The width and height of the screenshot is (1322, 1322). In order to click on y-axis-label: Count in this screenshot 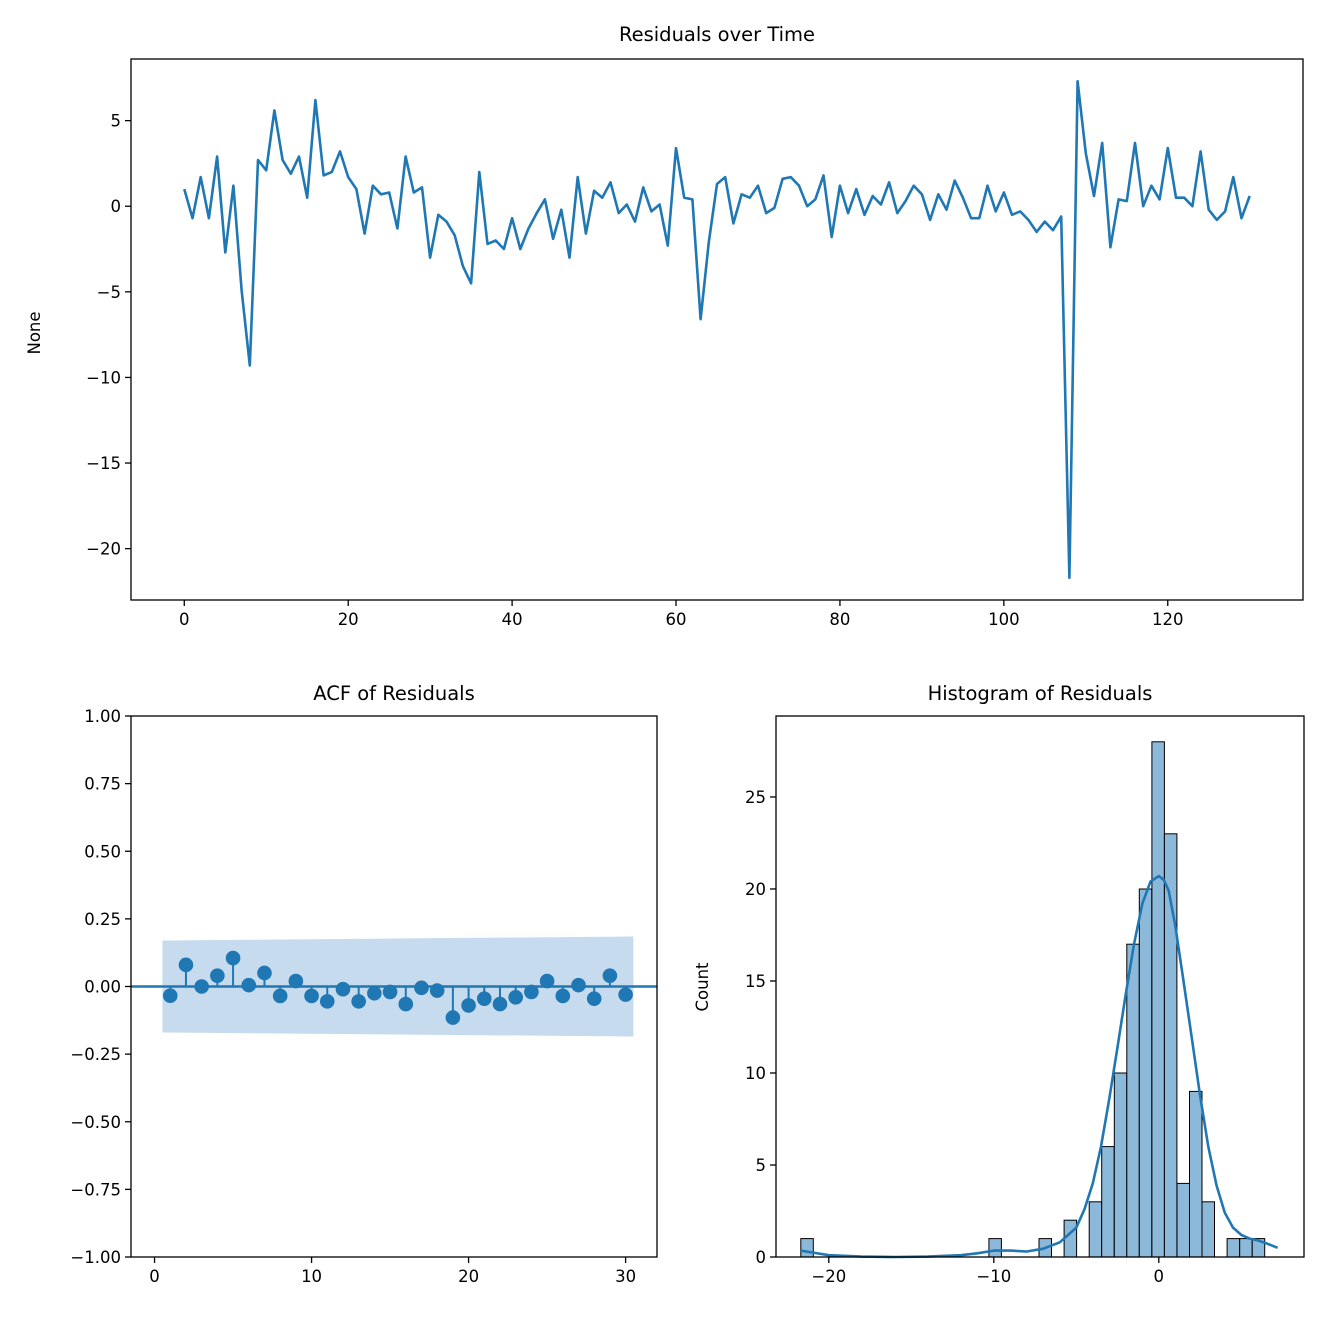, I will do `click(702, 987)`.